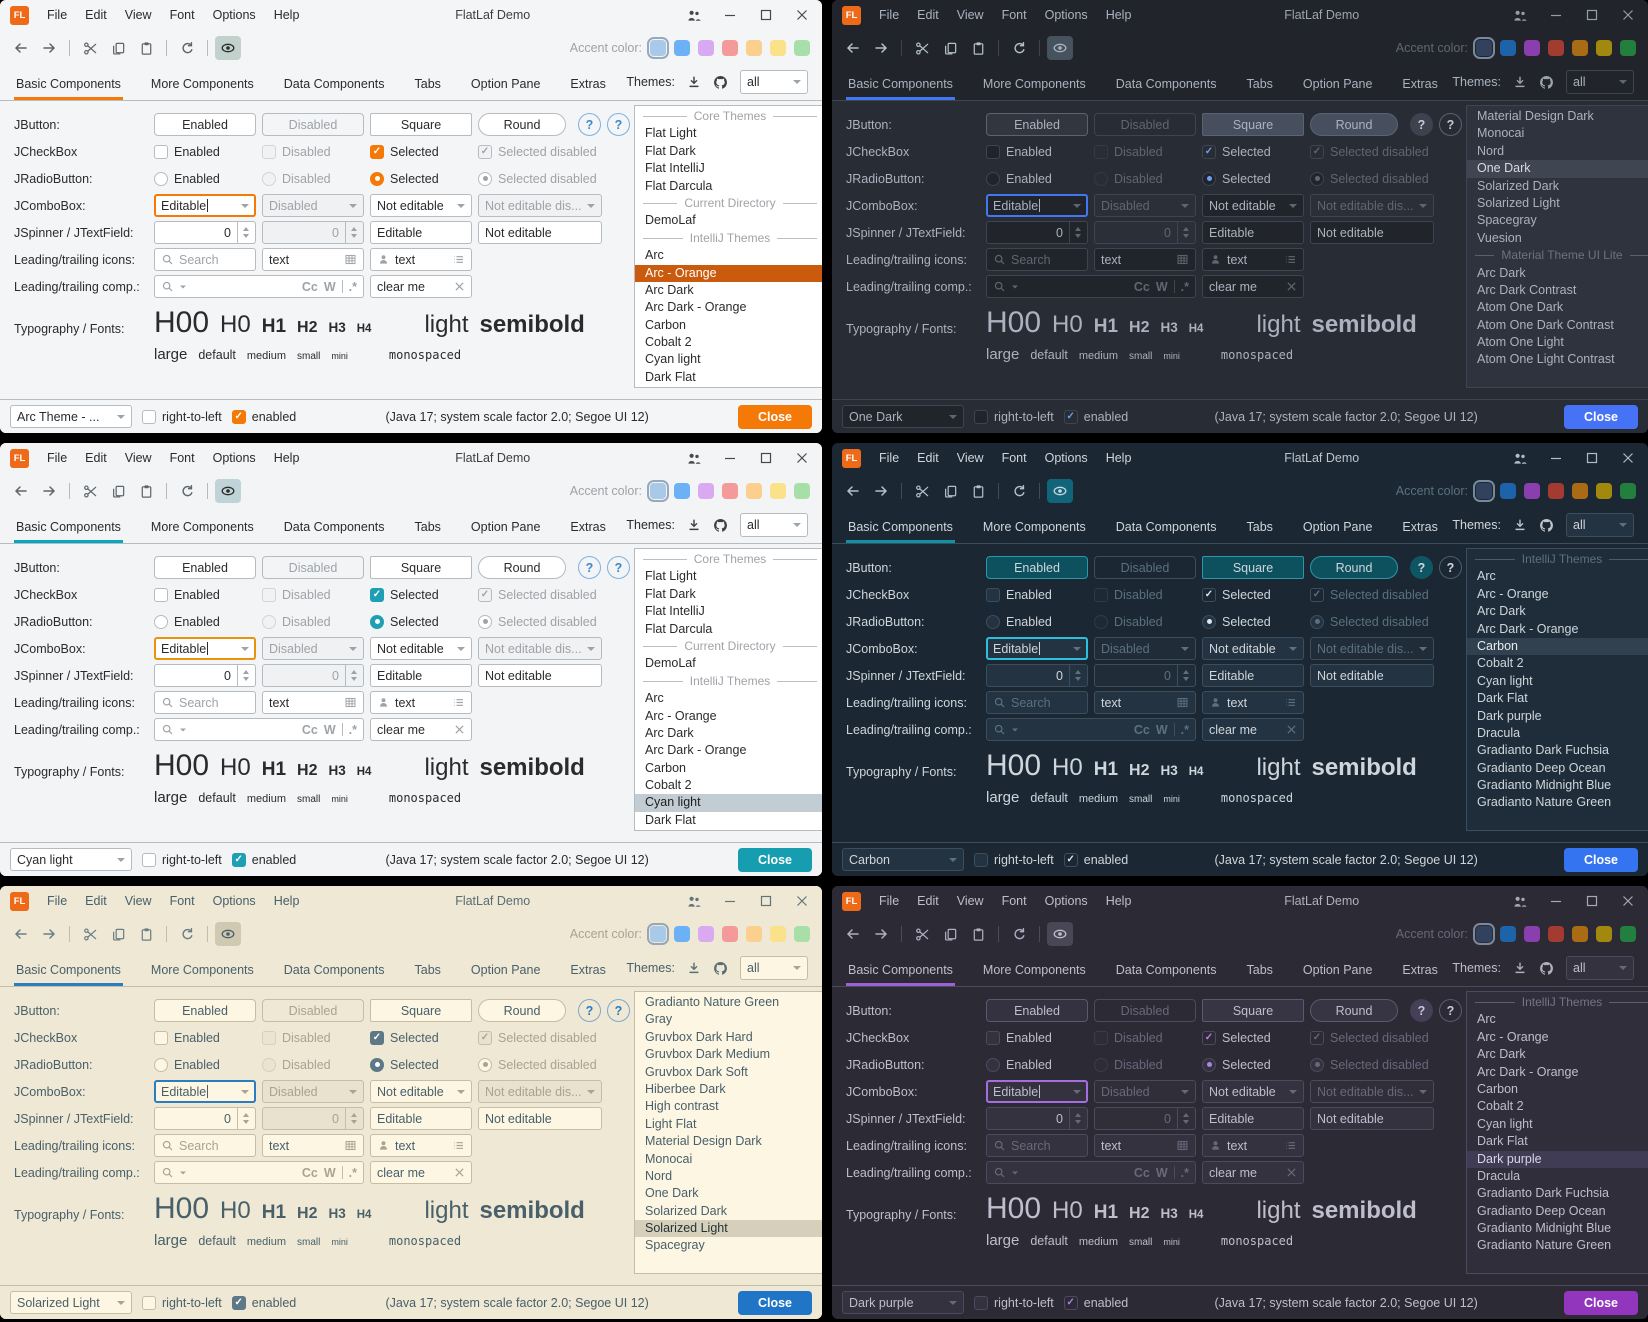 This screenshot has width=1648, height=1322. Describe the element at coordinates (522, 124) in the screenshot. I see `round-button: Round` at that location.